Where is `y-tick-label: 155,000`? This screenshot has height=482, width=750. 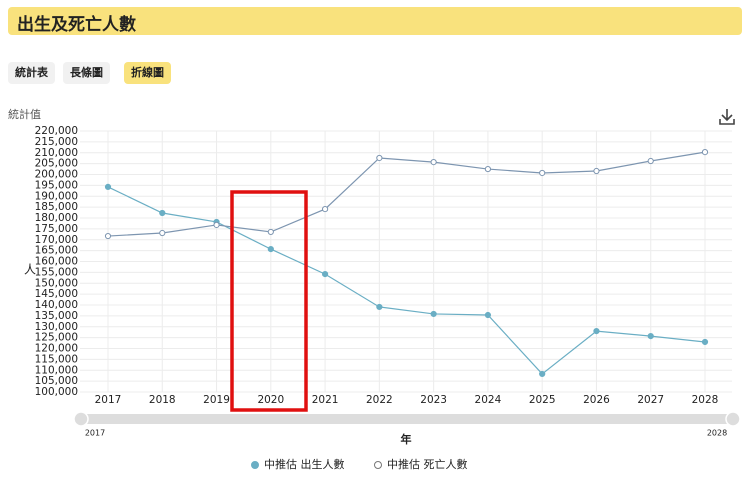 y-tick-label: 155,000 is located at coordinates (56, 272).